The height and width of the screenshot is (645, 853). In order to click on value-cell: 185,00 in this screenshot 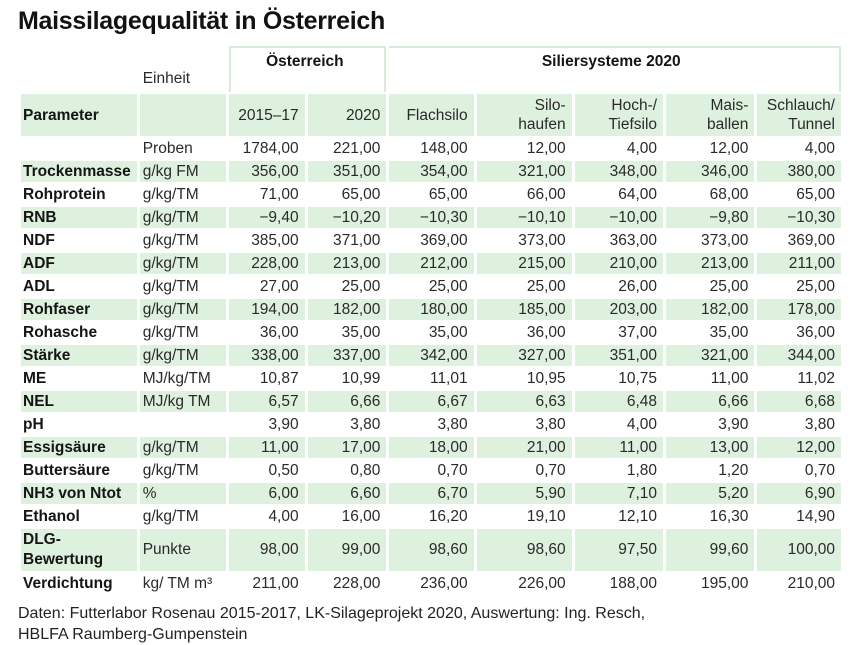, I will do `click(524, 309)`.